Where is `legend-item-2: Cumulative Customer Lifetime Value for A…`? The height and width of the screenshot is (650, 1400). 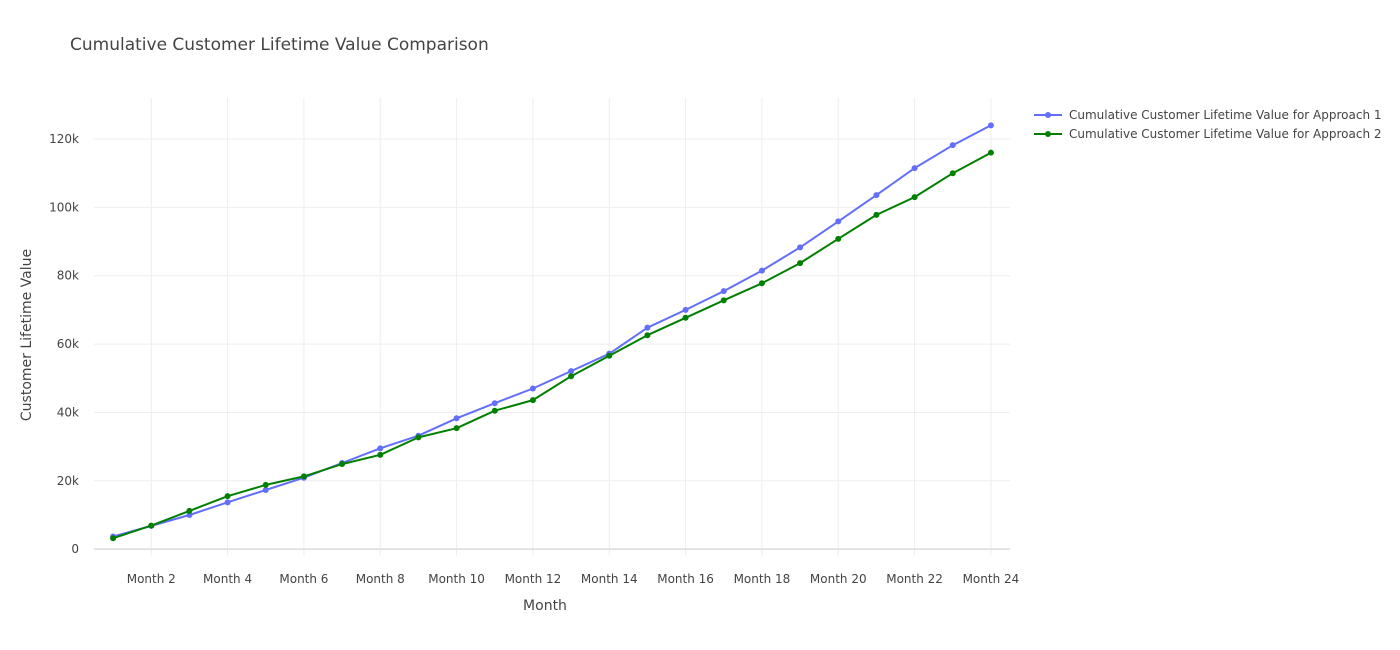 legend-item-2: Cumulative Customer Lifetime Value for A… is located at coordinates (1208, 134).